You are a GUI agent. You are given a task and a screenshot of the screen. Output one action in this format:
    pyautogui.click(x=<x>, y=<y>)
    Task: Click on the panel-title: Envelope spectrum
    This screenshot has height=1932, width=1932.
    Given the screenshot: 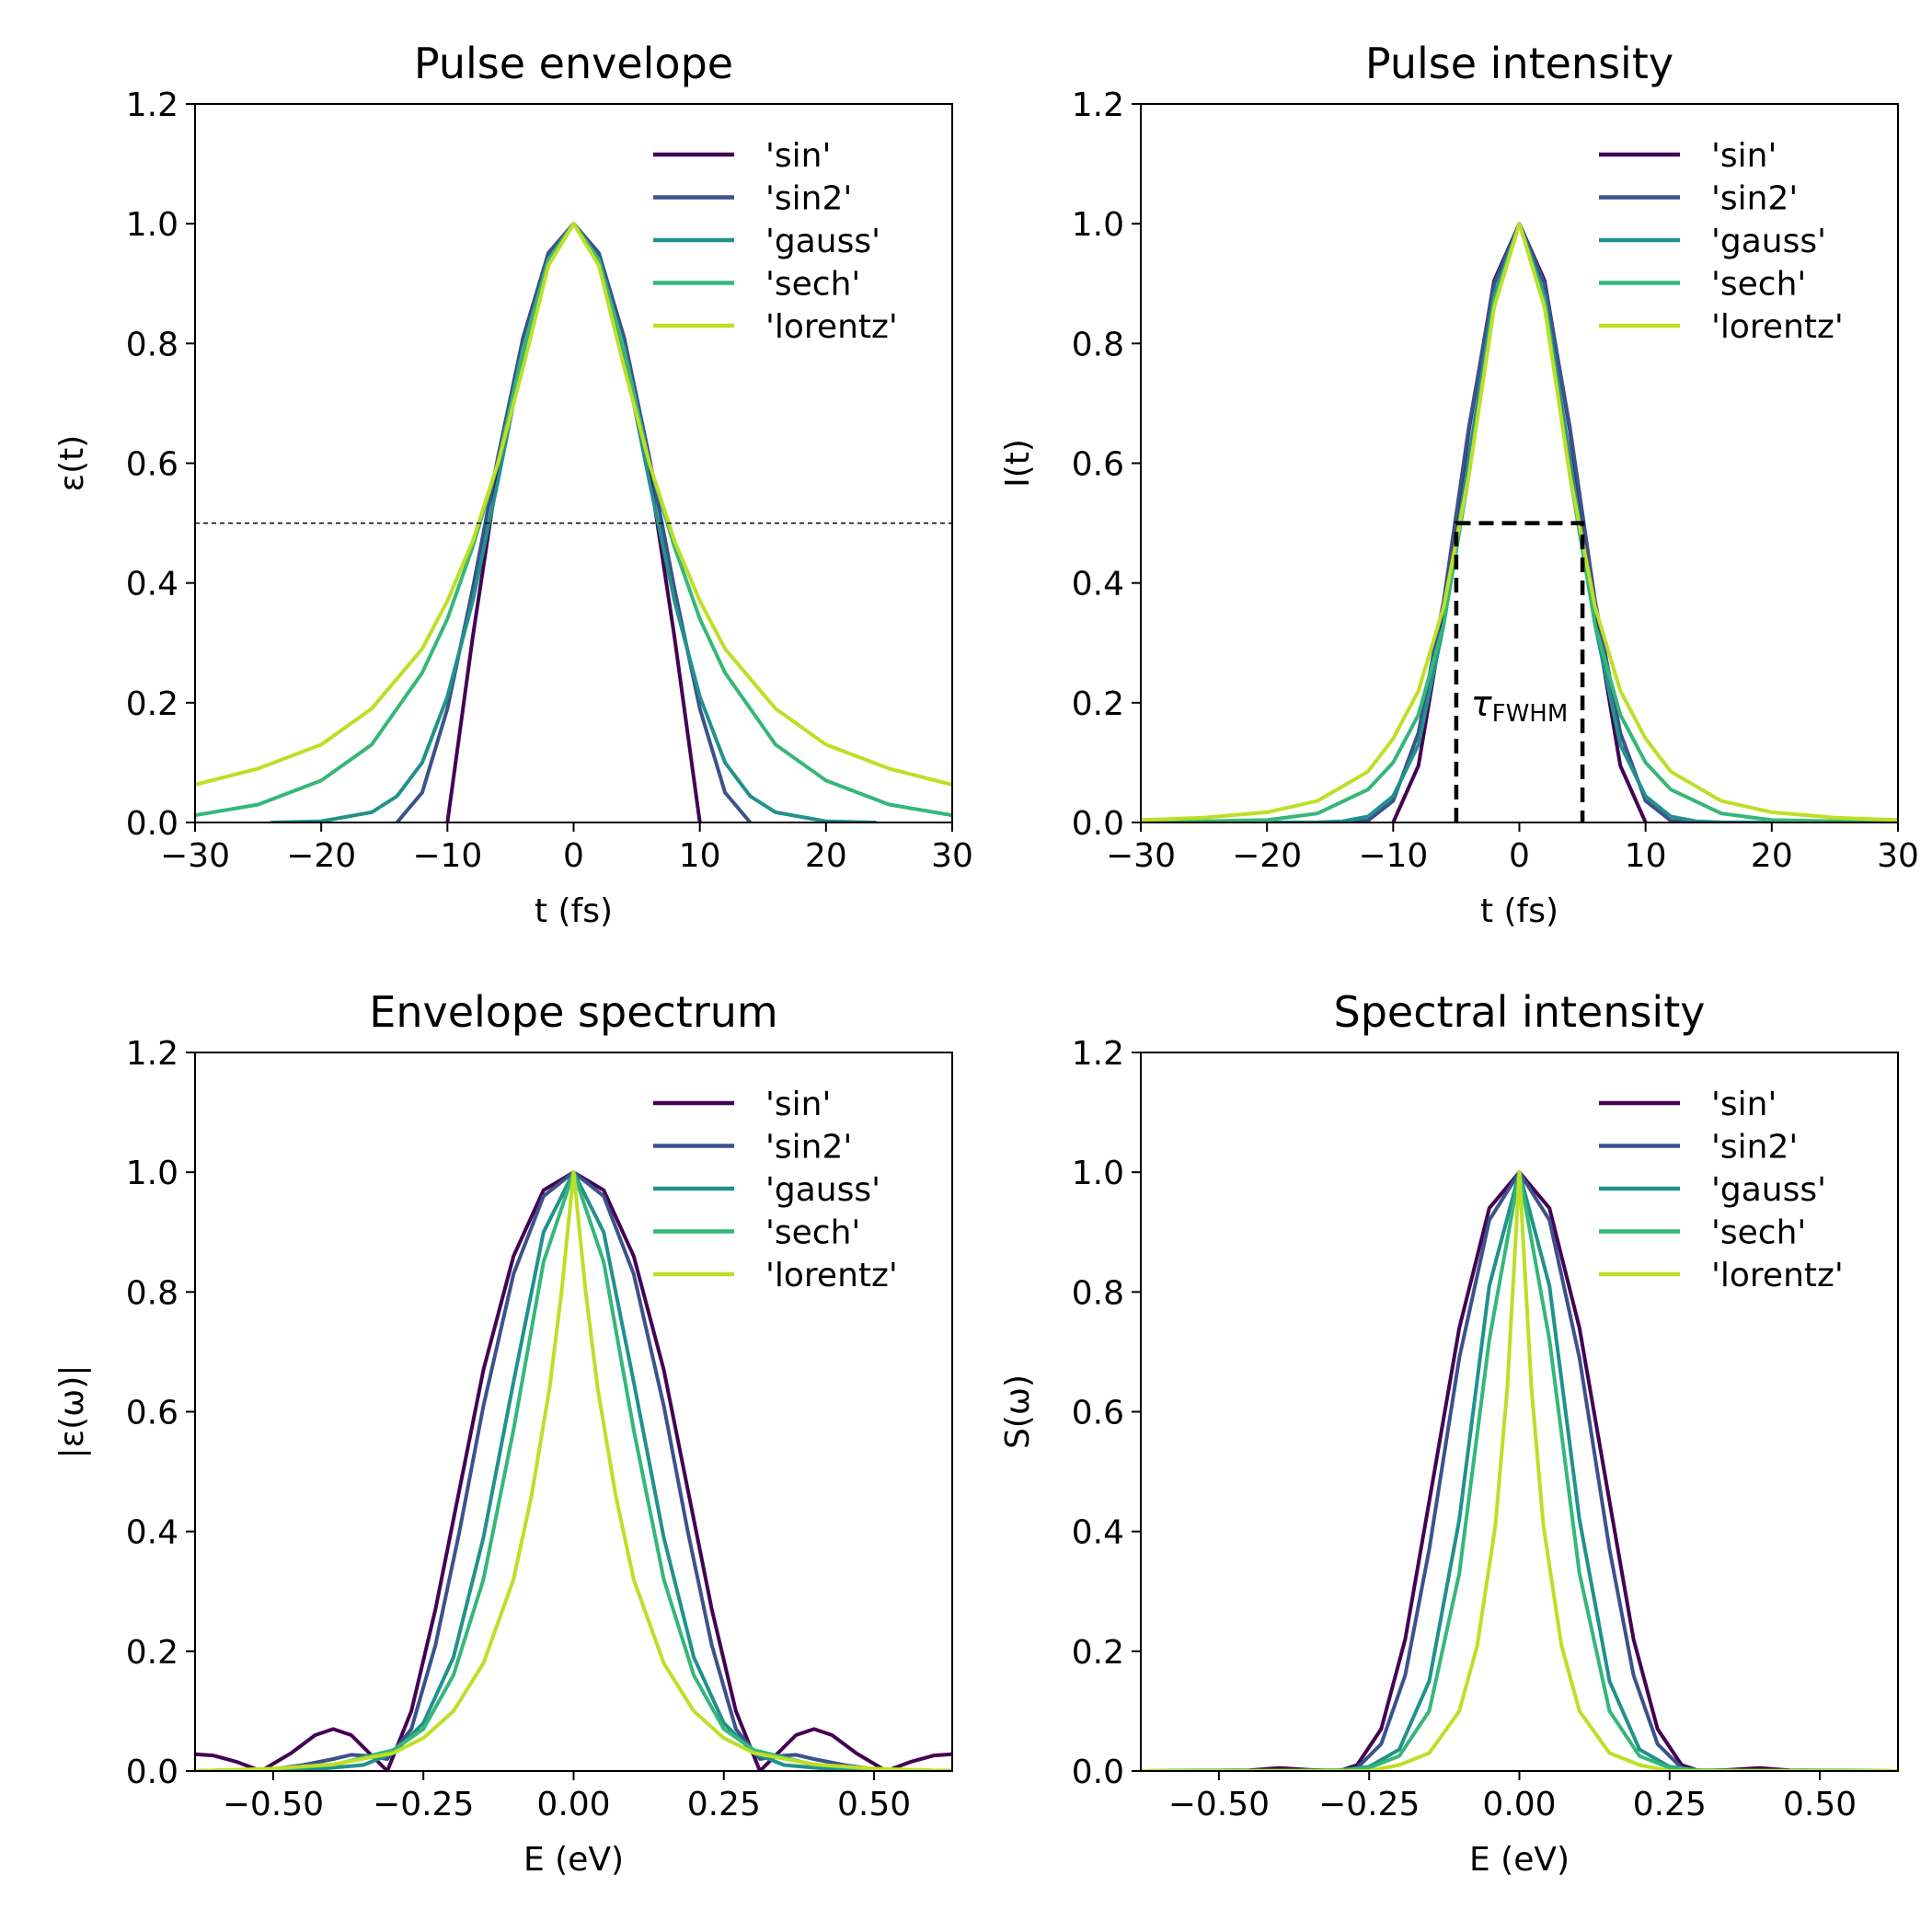 What is the action you would take?
    pyautogui.click(x=573, y=1012)
    